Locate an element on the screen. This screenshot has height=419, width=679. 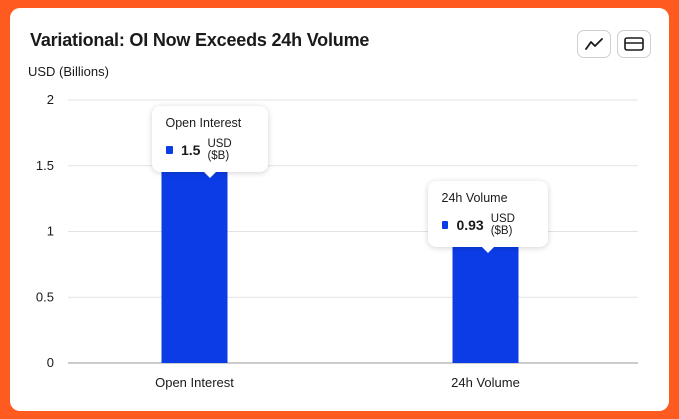
tooltip-series-name: Open Interest is located at coordinates (203, 122).